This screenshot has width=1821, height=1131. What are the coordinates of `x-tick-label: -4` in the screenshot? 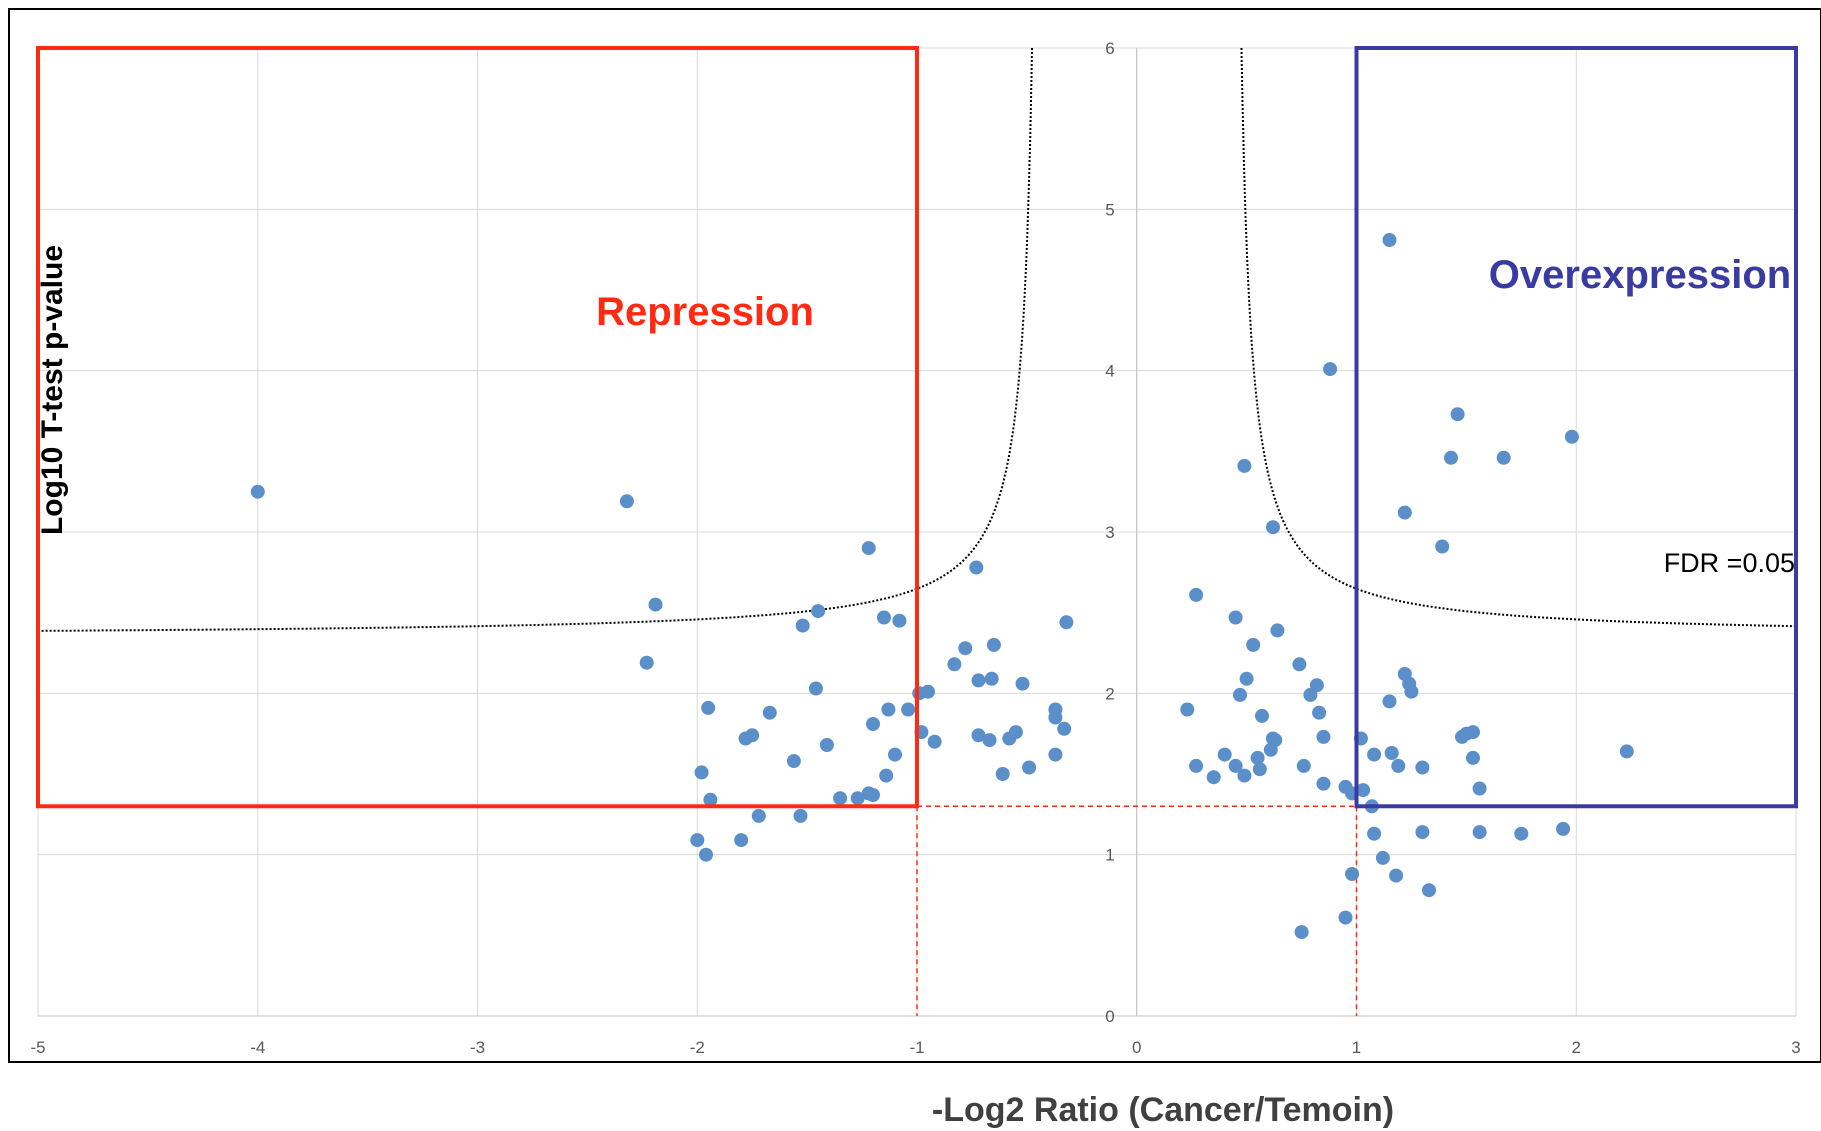 It's located at (257, 1047).